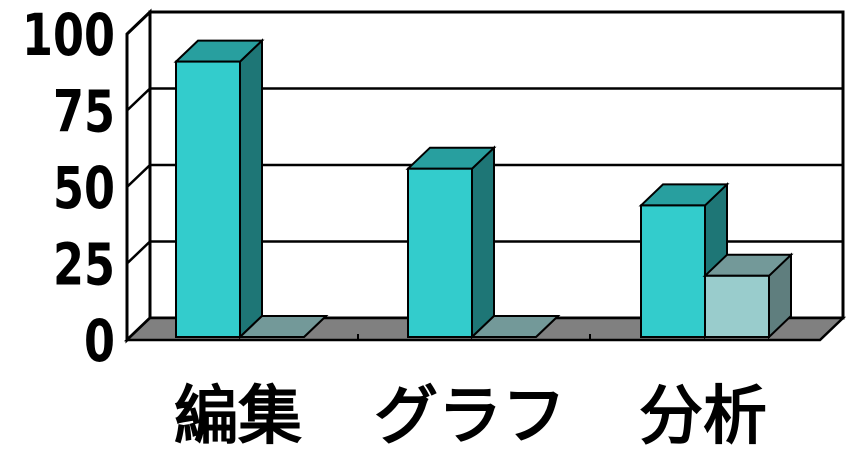 The height and width of the screenshot is (449, 847). I want to click on y-tick-label: 25, so click(84, 265).